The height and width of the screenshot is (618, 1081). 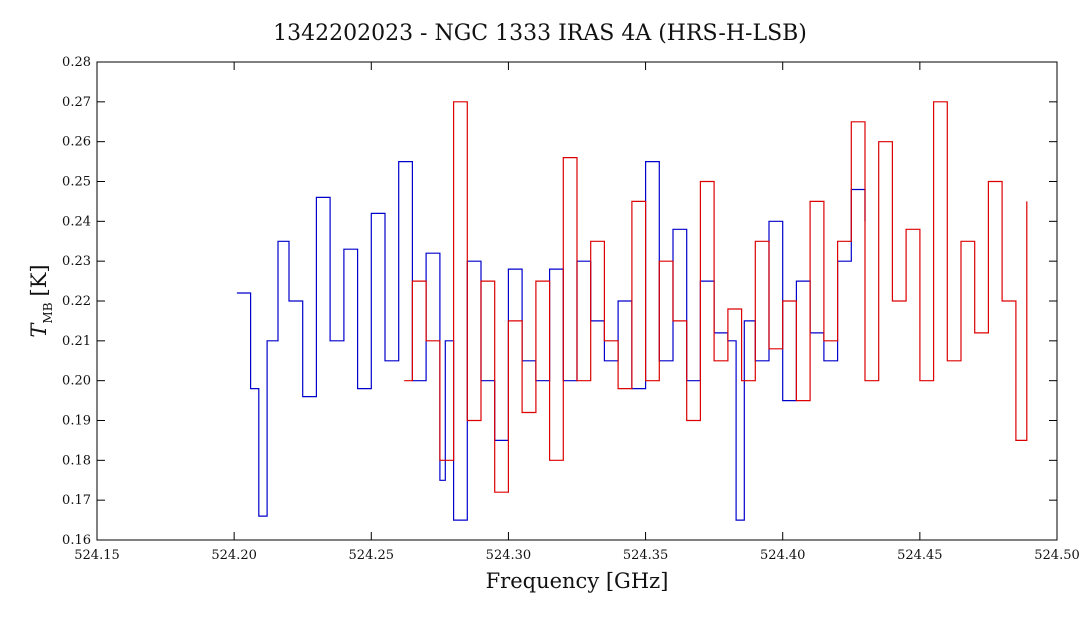 I want to click on y-tick-label: 0.20, so click(x=76, y=381).